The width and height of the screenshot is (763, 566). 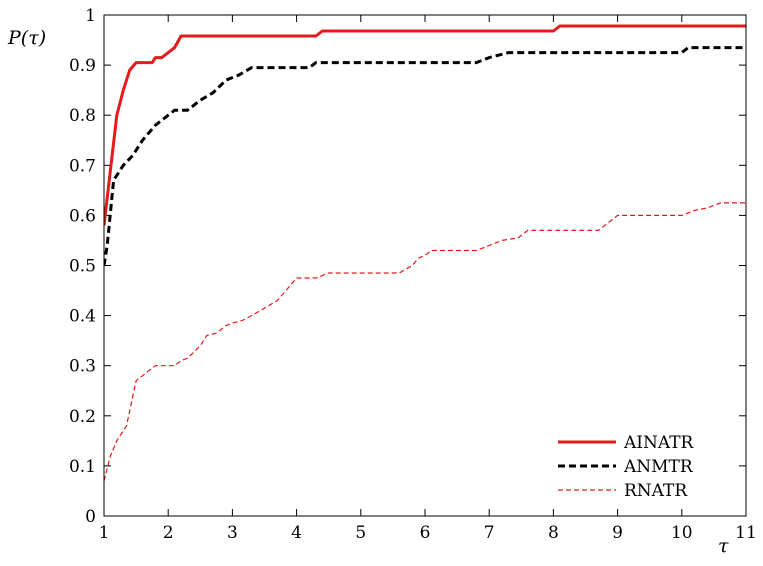 What do you see at coordinates (90, 16) in the screenshot?
I see `y-tick-label: 1` at bounding box center [90, 16].